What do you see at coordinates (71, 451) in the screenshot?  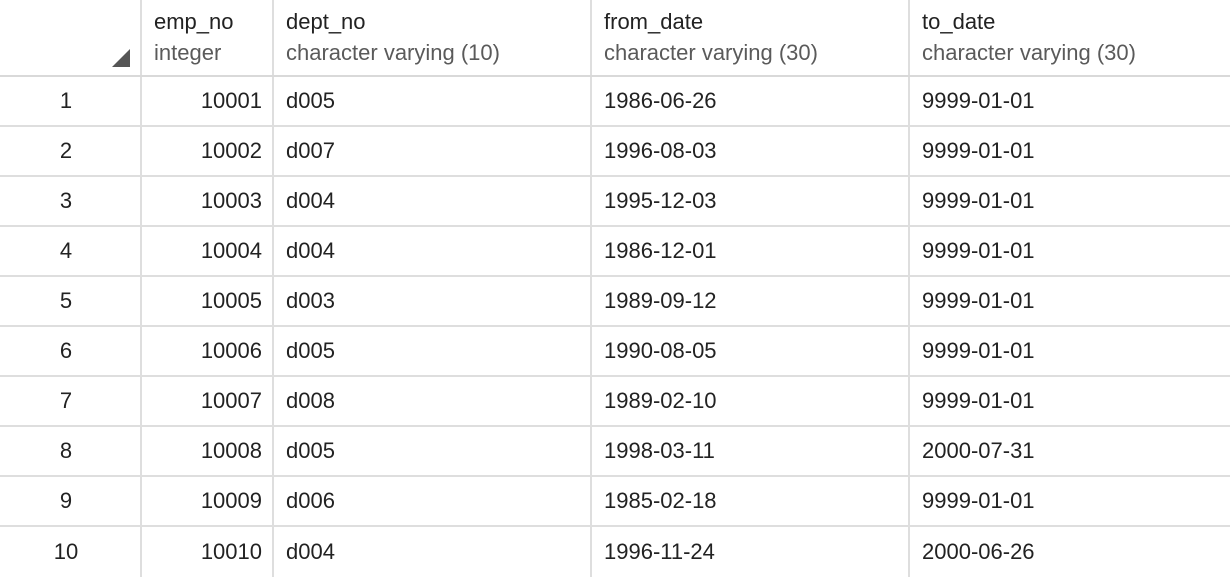 I see `row-number: 8` at bounding box center [71, 451].